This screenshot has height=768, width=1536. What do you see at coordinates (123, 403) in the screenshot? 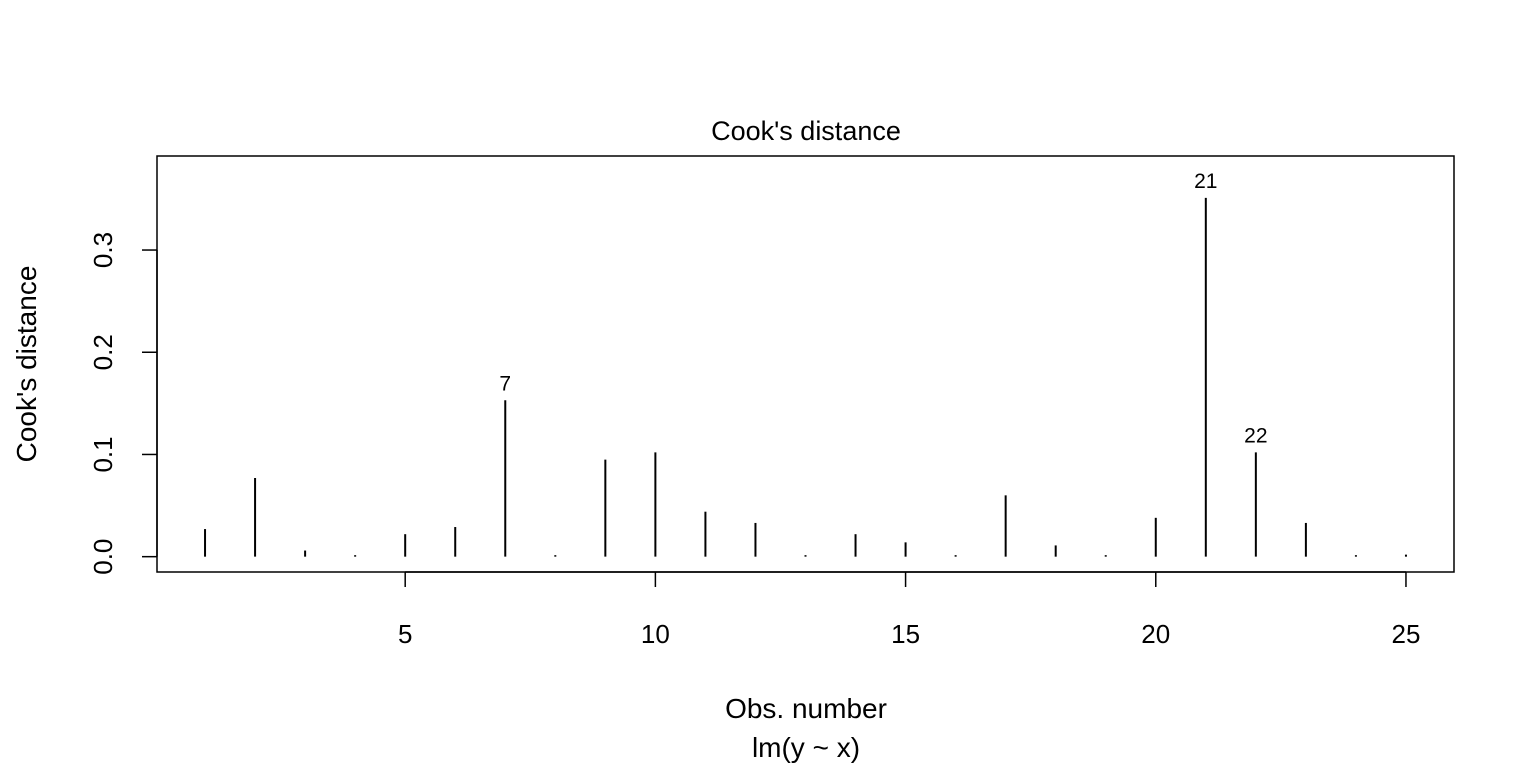
I see `y-axis: 0.0 0.1 0.2 0.3` at bounding box center [123, 403].